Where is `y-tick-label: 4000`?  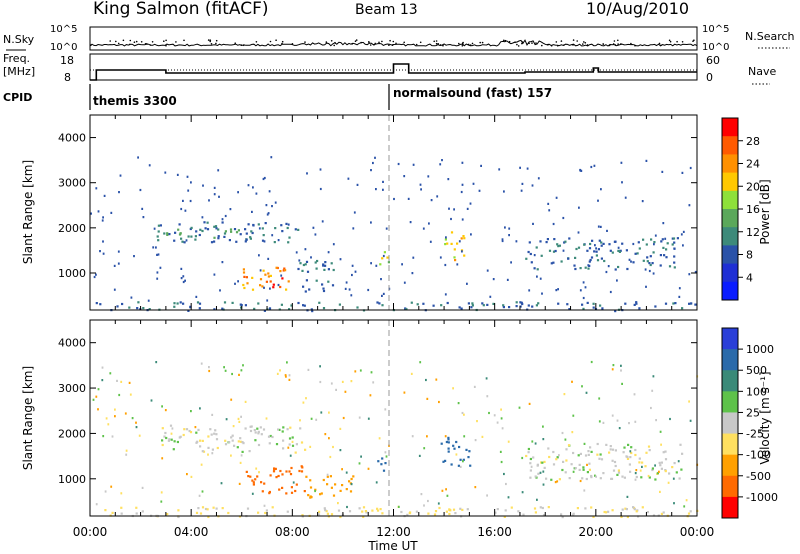
y-tick-label: 4000 is located at coordinates (72, 138).